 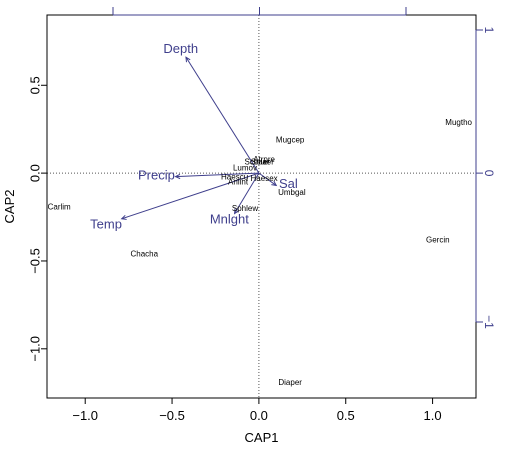 What do you see at coordinates (222, 115) in the screenshot?
I see `vector-depth` at bounding box center [222, 115].